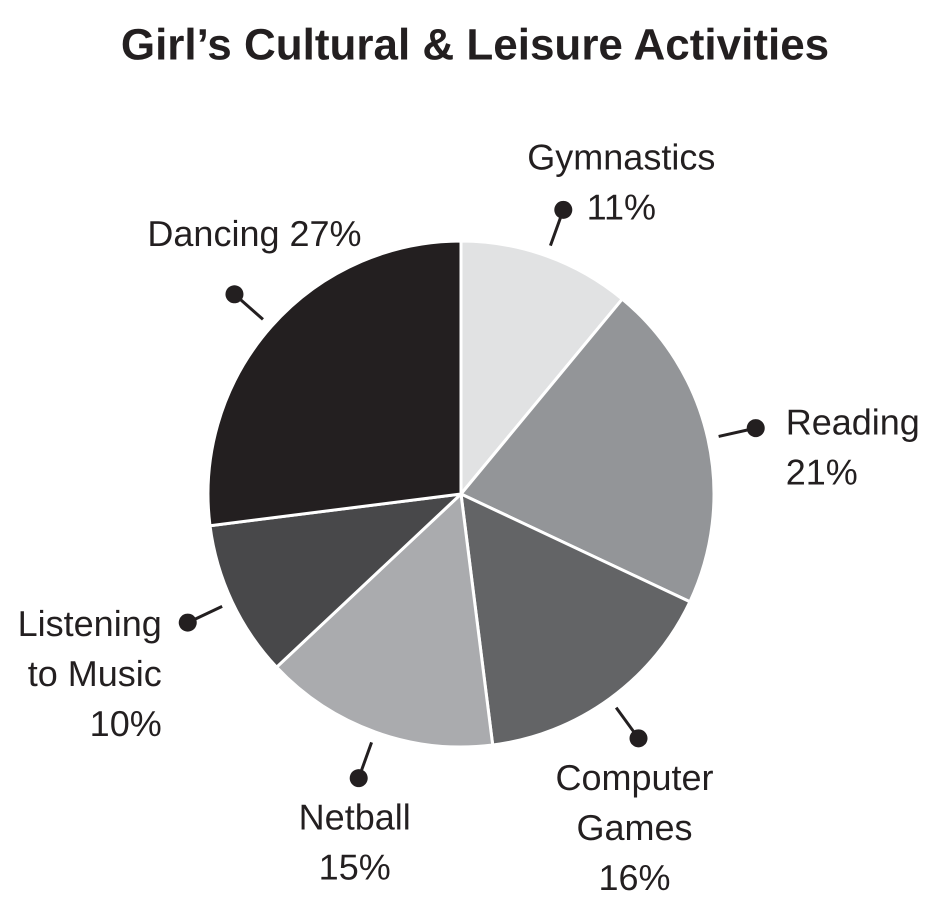 The height and width of the screenshot is (910, 950). I want to click on data-label: 16%, so click(634, 877).